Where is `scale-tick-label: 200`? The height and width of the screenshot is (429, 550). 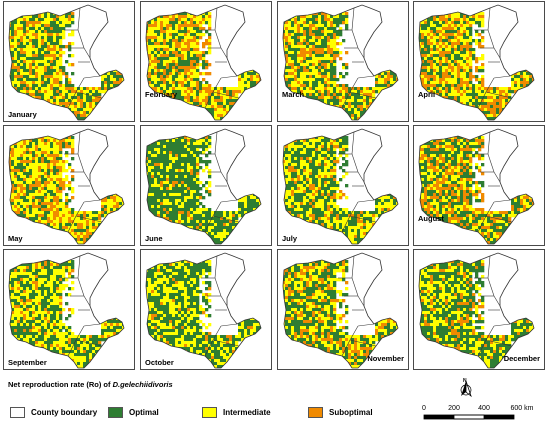
scale-tick-label: 200 is located at coordinates (454, 408).